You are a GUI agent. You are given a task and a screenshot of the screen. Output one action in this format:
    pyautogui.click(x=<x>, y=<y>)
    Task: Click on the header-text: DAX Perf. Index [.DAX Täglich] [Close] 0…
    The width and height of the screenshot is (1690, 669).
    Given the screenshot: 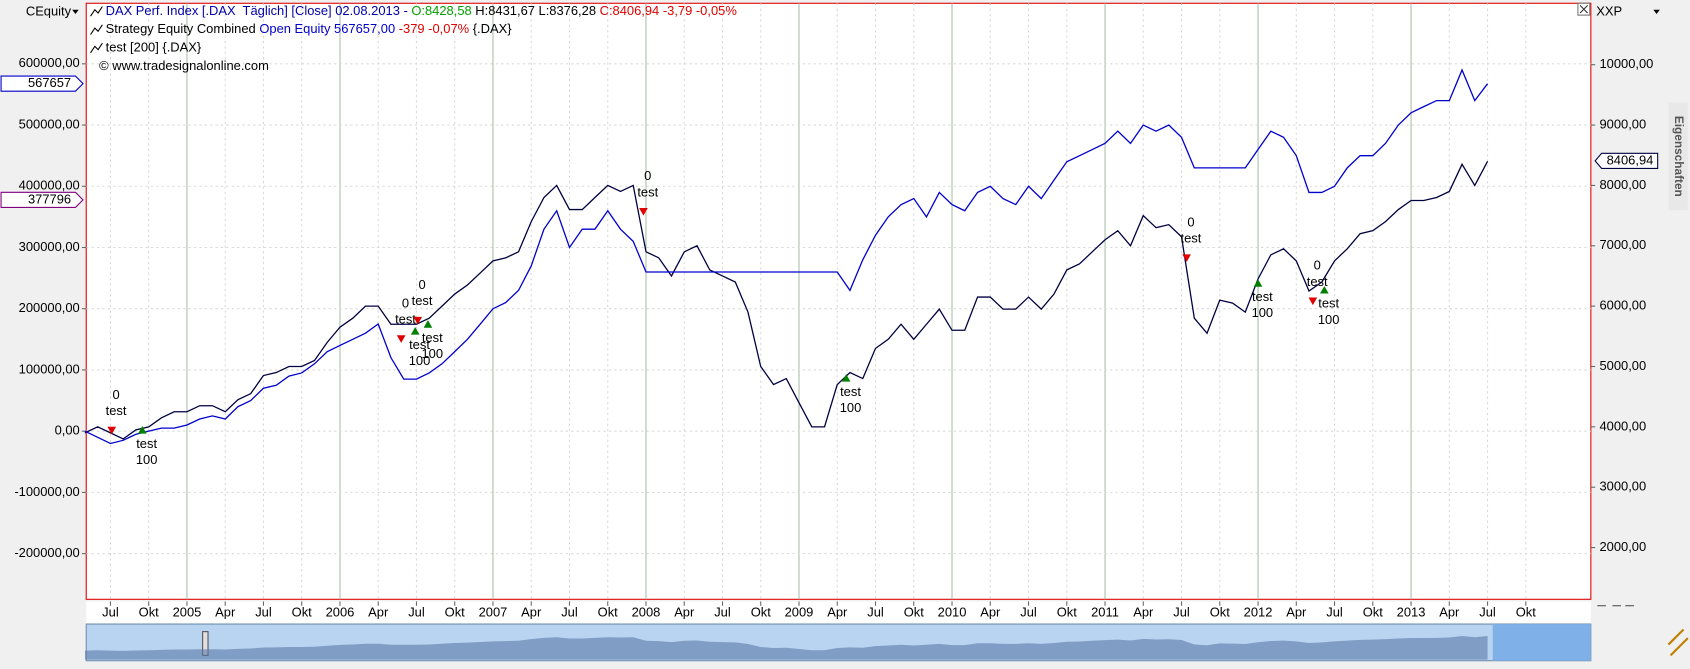 What is the action you would take?
    pyautogui.click(x=259, y=10)
    